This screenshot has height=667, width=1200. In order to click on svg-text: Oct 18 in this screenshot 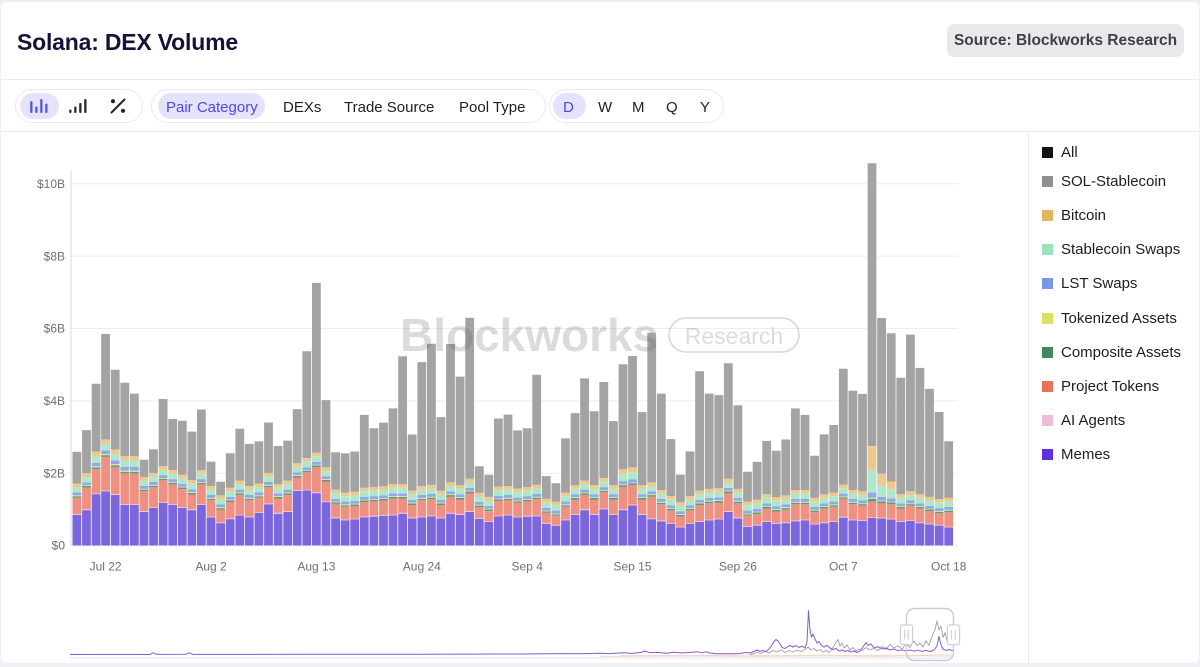, I will do `click(949, 567)`.